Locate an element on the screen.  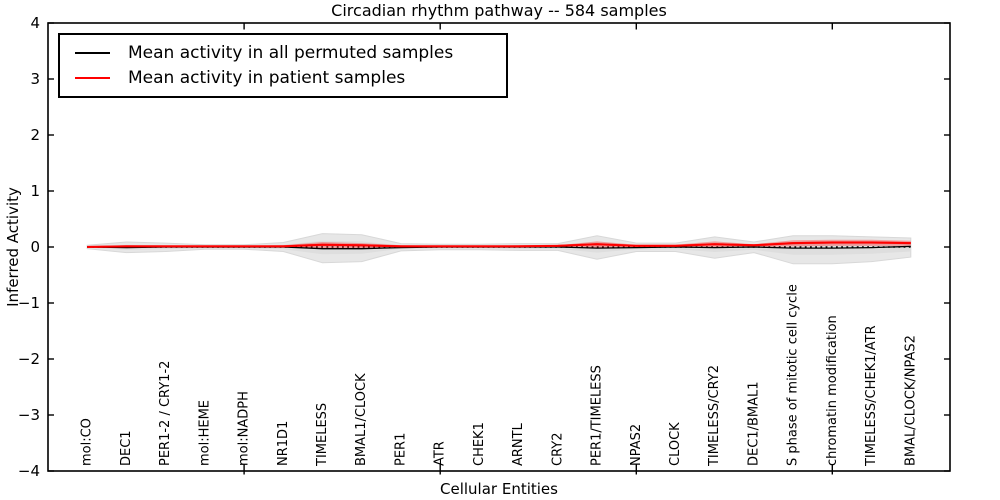
y-tick-label: −1 is located at coordinates (29, 303).